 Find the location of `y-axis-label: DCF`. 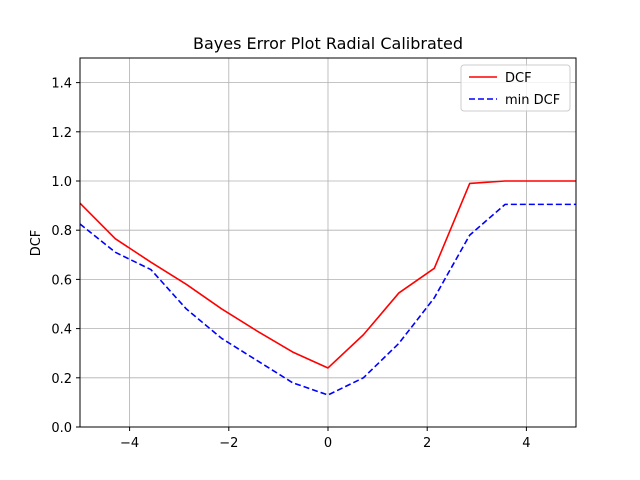

y-axis-label: DCF is located at coordinates (36, 243).